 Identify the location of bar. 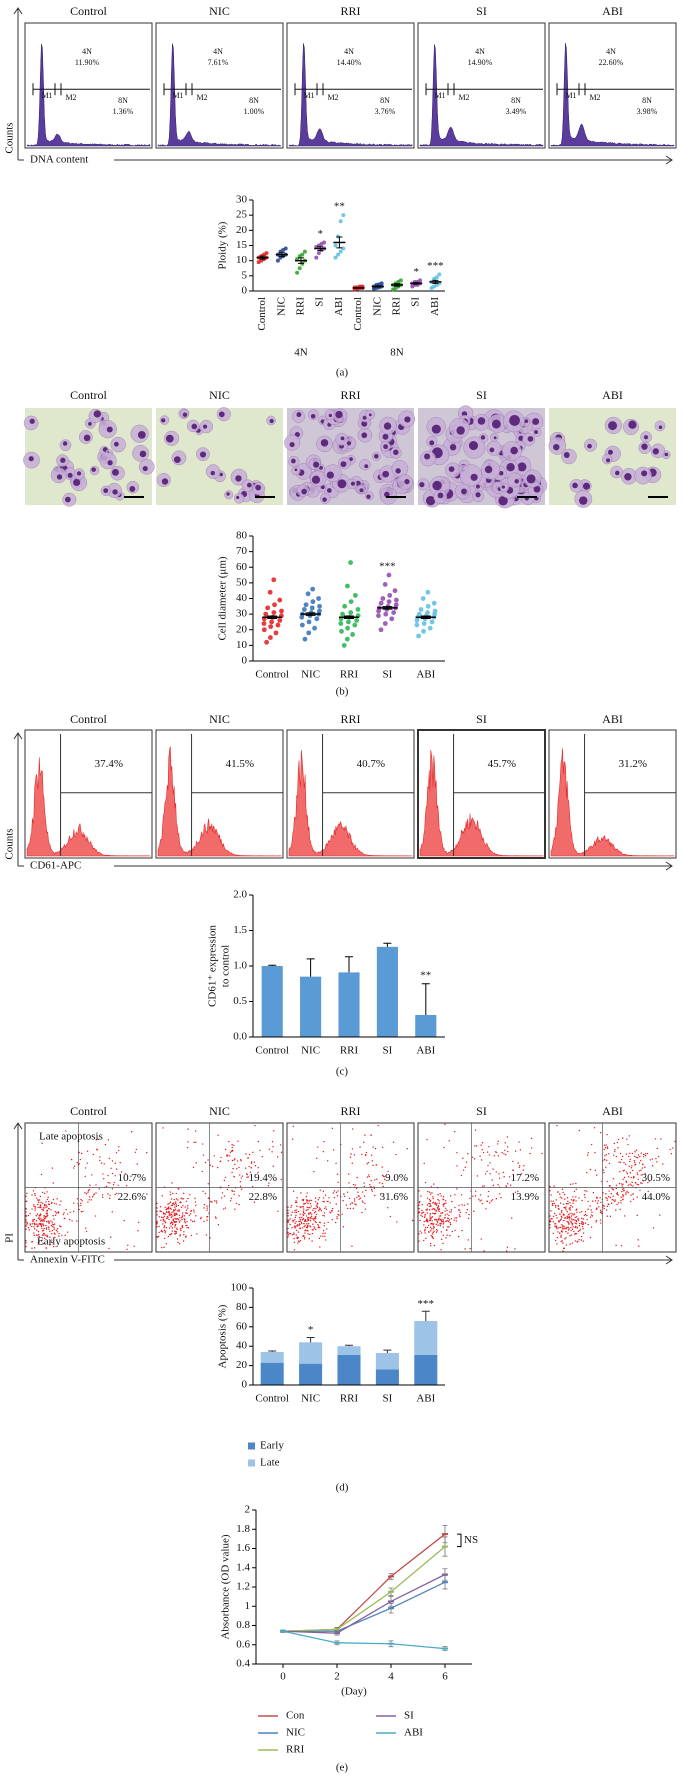
(272, 1001).